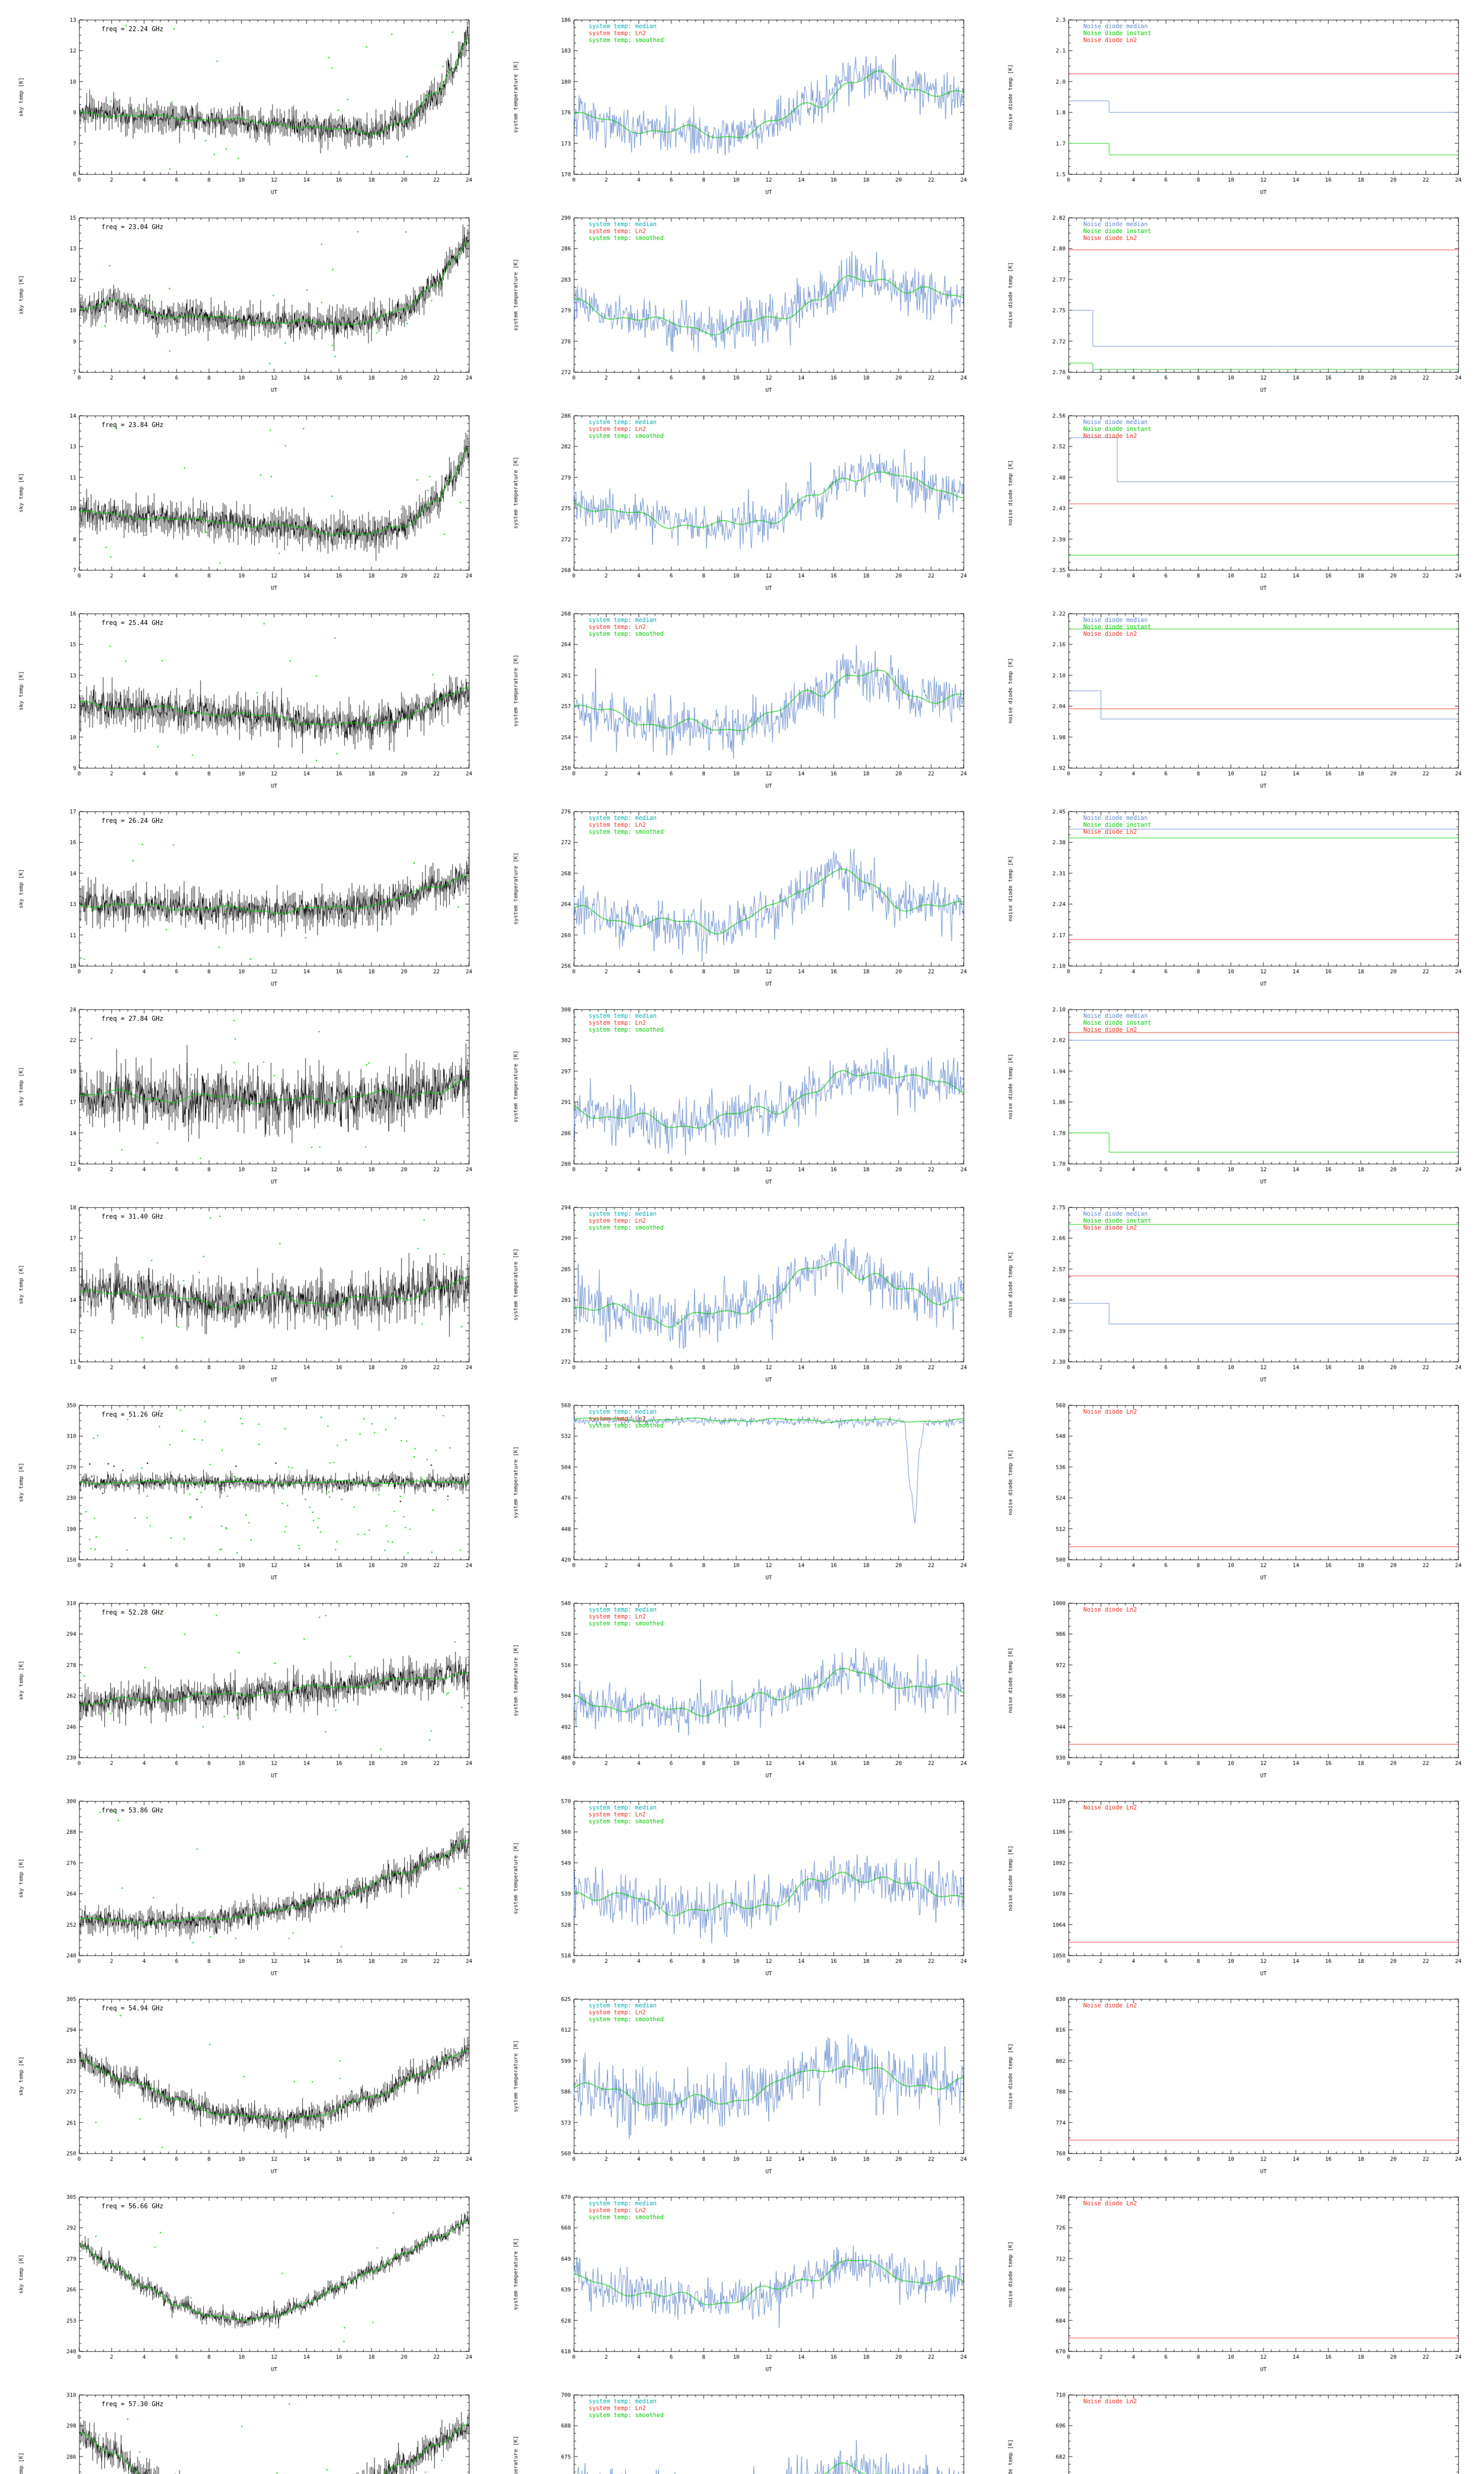 The width and height of the screenshot is (1484, 2474). What do you see at coordinates (1236, 1682) in the screenshot?
I see `chart-cell-9-3: Noise diode Ln2` at bounding box center [1236, 1682].